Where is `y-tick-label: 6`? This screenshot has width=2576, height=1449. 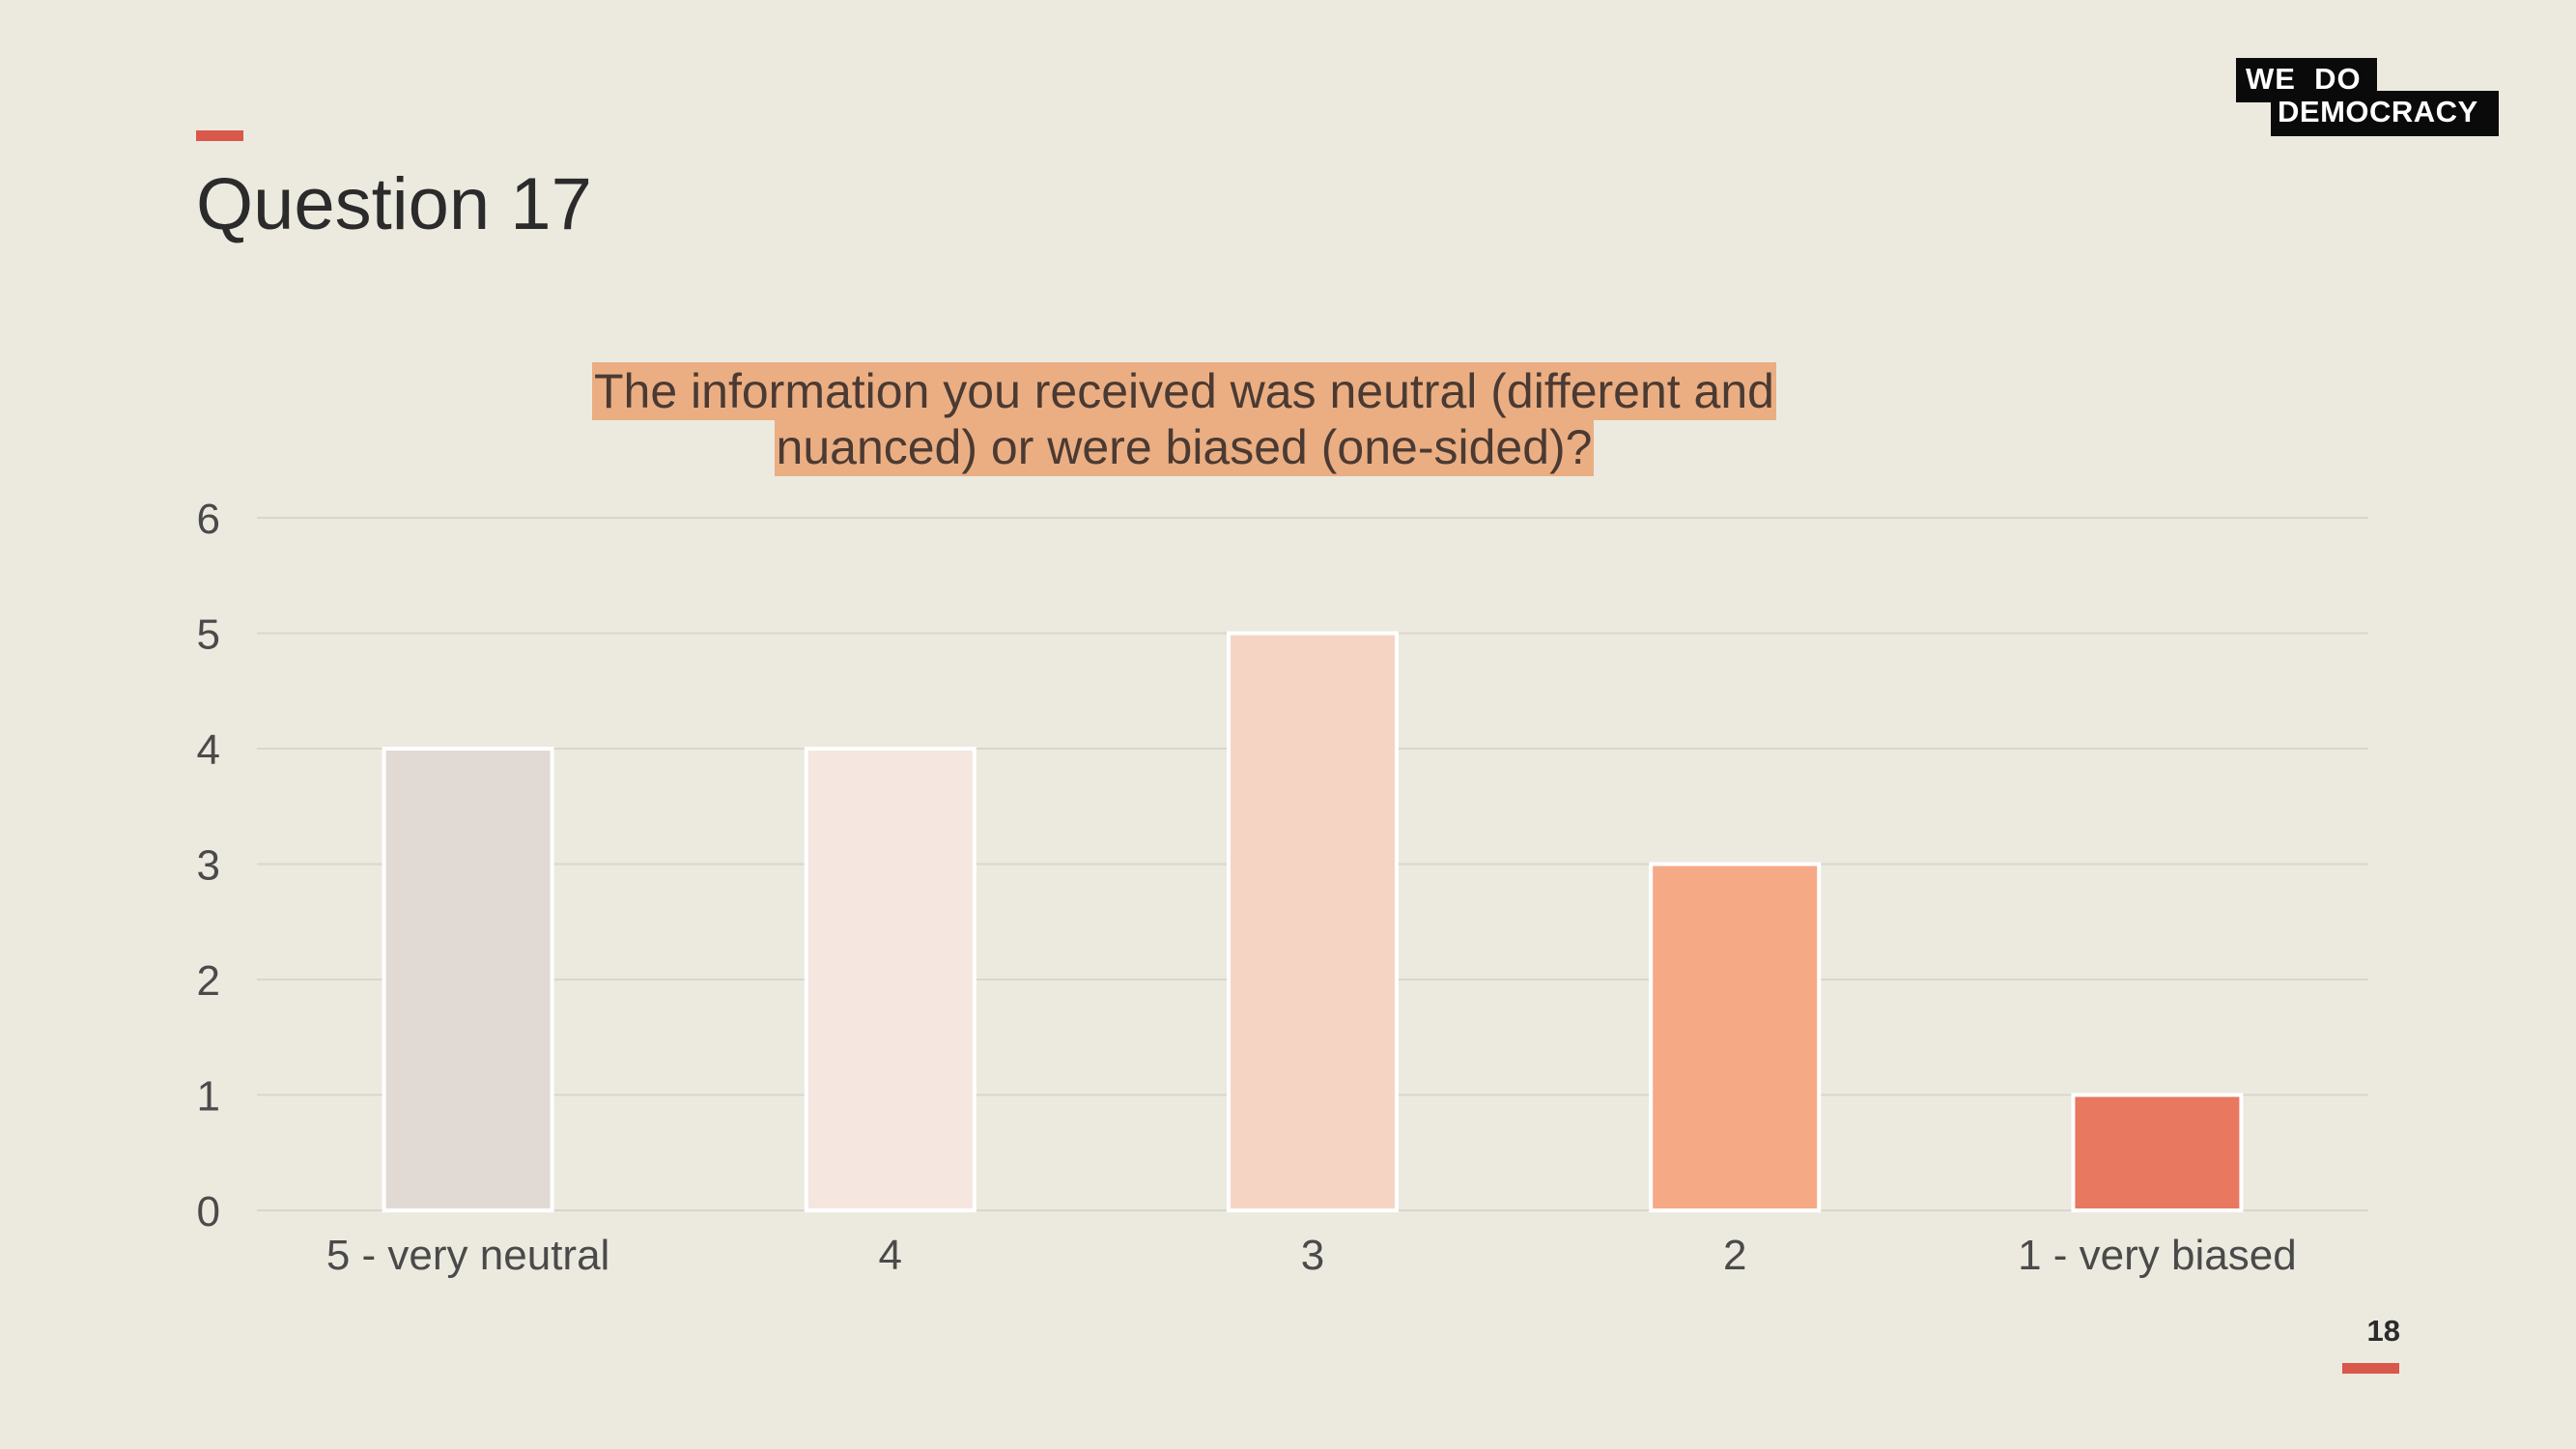 y-tick-label: 6 is located at coordinates (208, 519).